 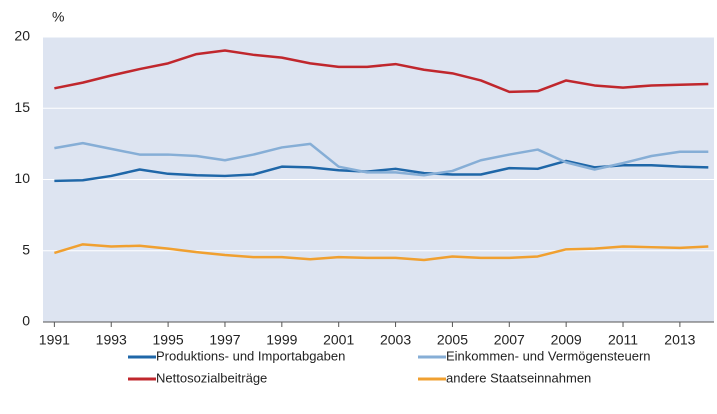 I want to click on x-tick-label: 2005, so click(x=452, y=340).